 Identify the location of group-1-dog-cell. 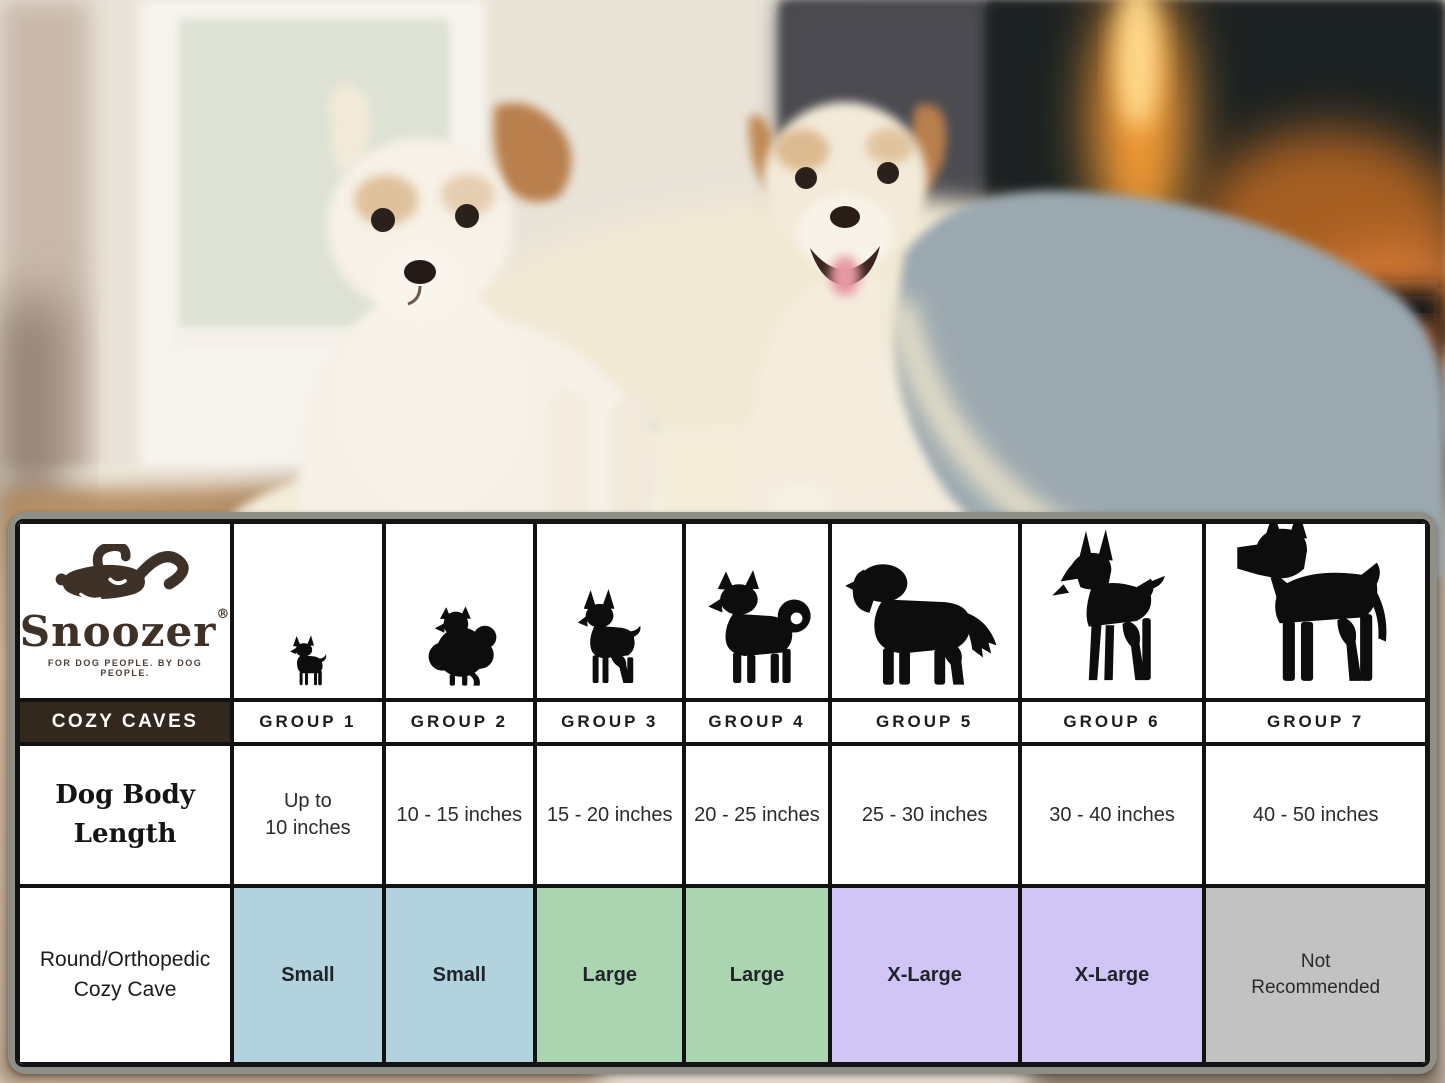
(308, 611).